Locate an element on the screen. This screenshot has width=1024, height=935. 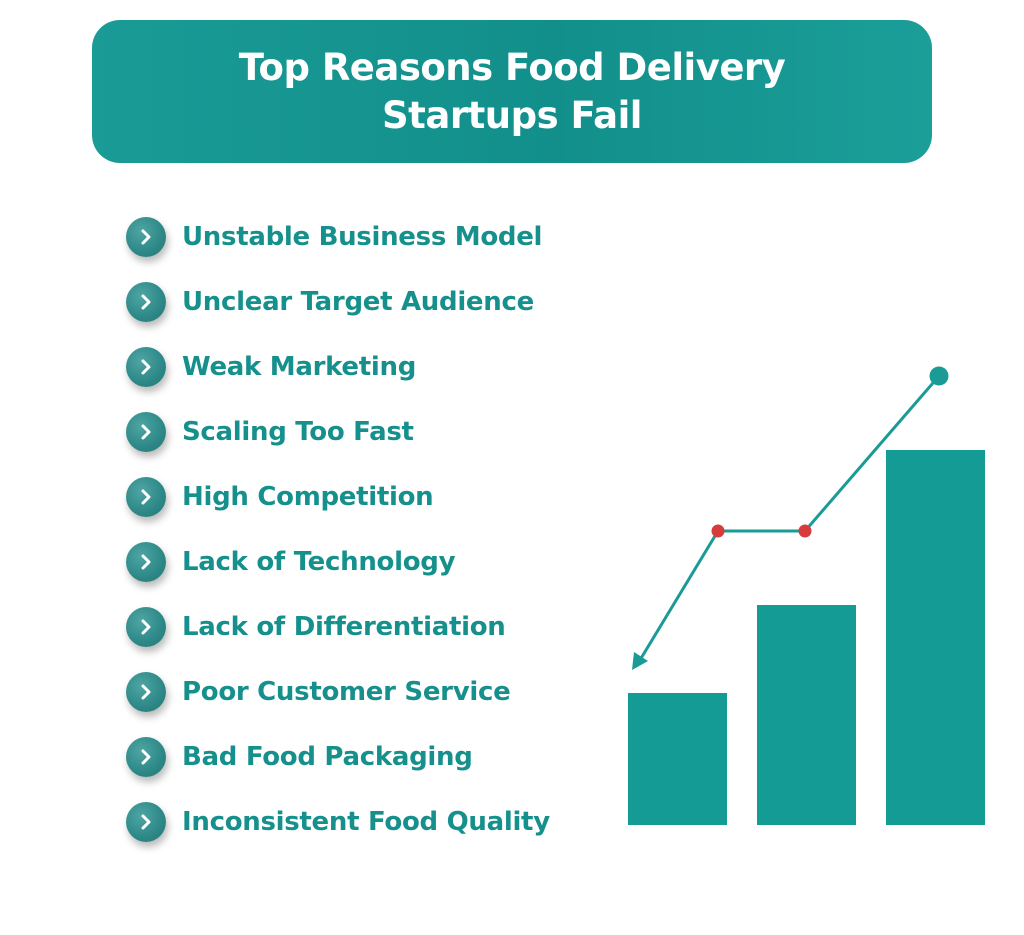
list-item: Scaling Too Fast is located at coordinates (376, 431).